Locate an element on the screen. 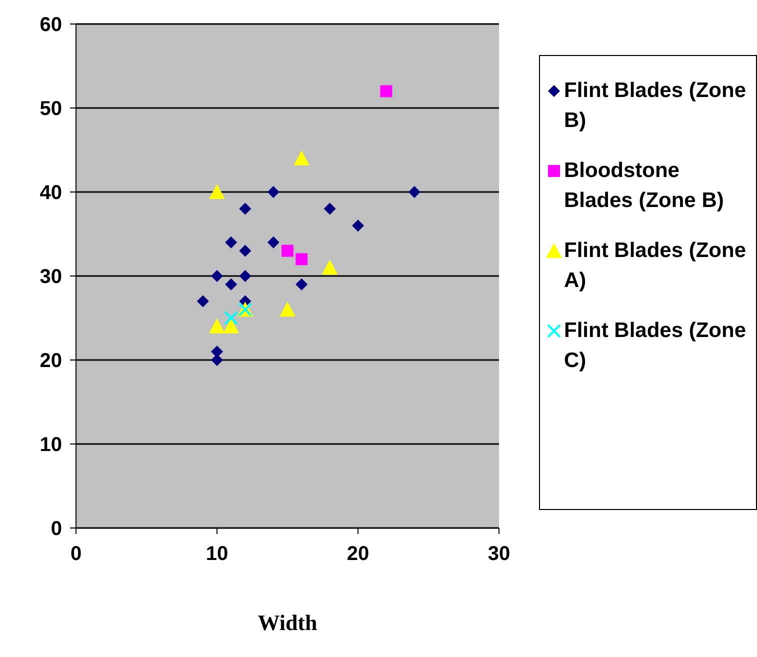 The width and height of the screenshot is (757, 657). y-tick-label: 50 is located at coordinates (51, 109).